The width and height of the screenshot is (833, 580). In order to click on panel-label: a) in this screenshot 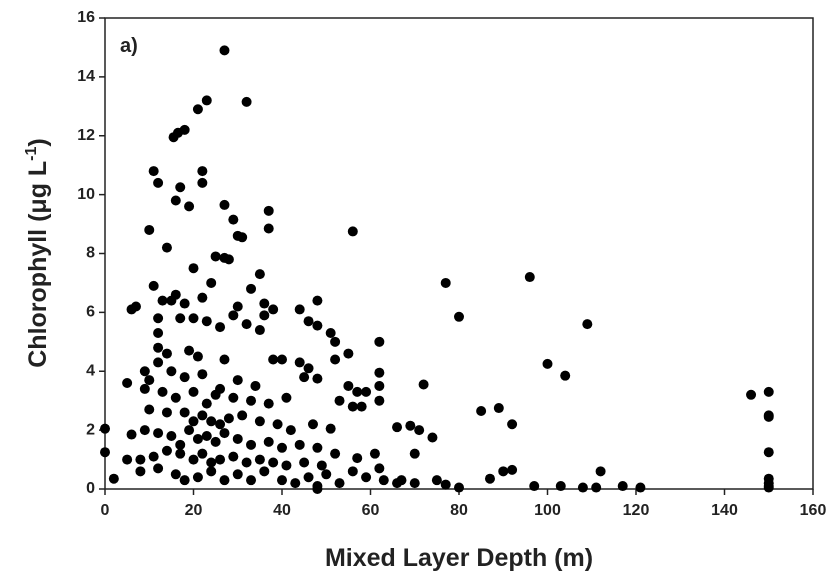, I will do `click(129, 46)`.